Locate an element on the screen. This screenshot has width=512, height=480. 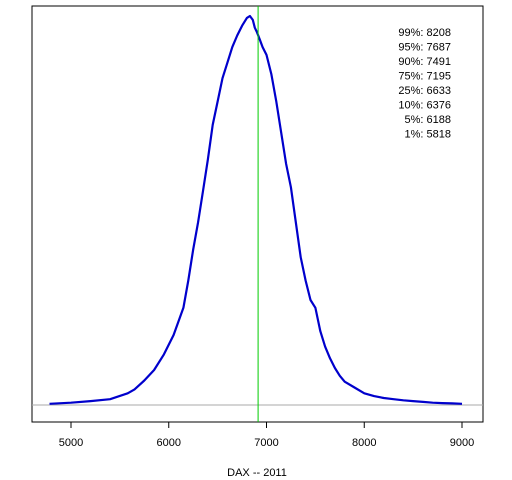
x-axis: 5000 6000 7000 8000 9000 is located at coordinates (266, 435).